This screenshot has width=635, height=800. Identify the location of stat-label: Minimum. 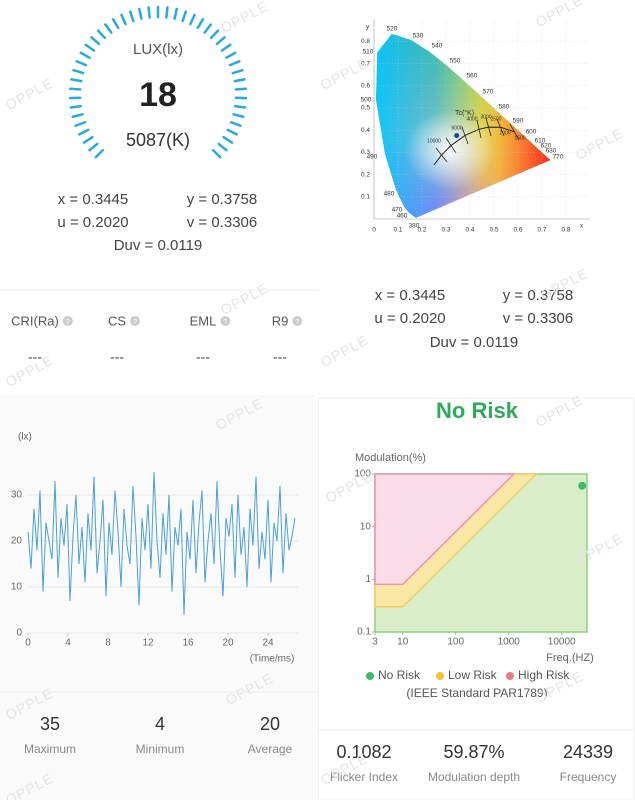
(160, 749).